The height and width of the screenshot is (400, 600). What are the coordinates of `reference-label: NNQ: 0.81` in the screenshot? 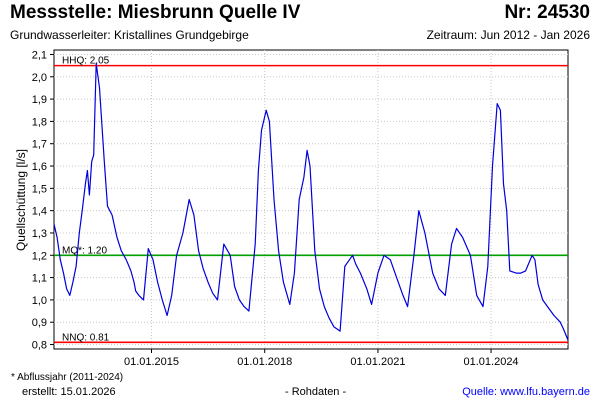 It's located at (86, 337).